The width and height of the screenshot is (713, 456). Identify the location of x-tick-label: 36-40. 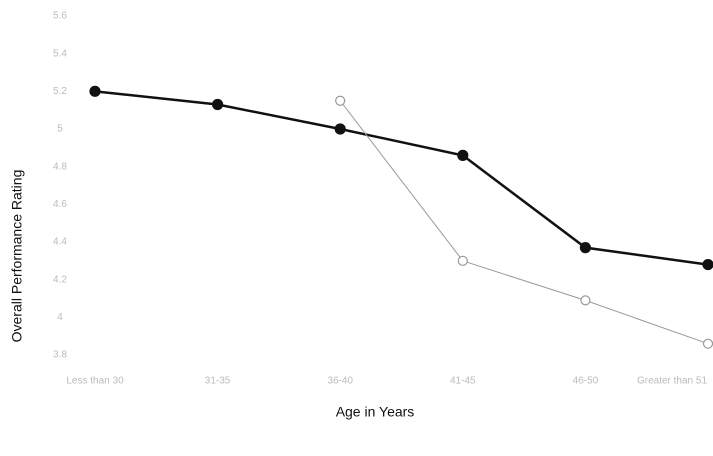
(340, 381).